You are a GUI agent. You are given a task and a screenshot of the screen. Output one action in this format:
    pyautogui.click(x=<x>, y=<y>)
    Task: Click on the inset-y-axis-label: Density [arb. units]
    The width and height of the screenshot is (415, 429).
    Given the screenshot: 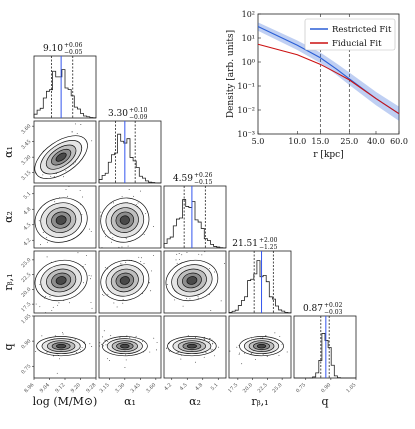 What is the action you would take?
    pyautogui.click(x=231, y=74)
    